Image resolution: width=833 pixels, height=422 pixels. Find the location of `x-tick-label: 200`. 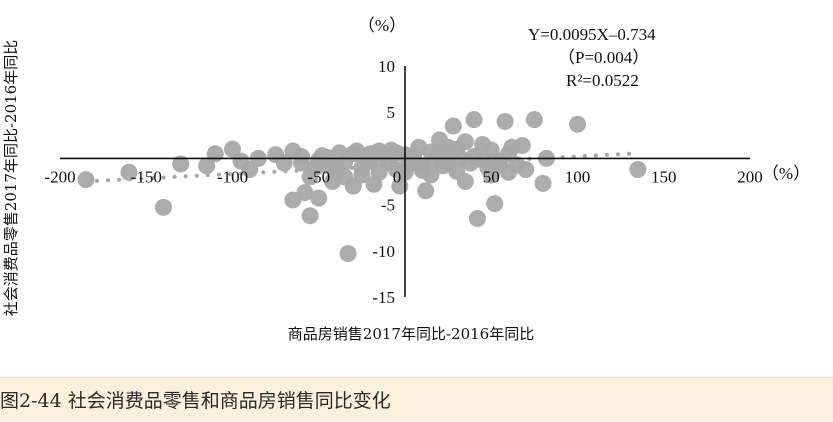

x-tick-label: 200 is located at coordinates (750, 176).